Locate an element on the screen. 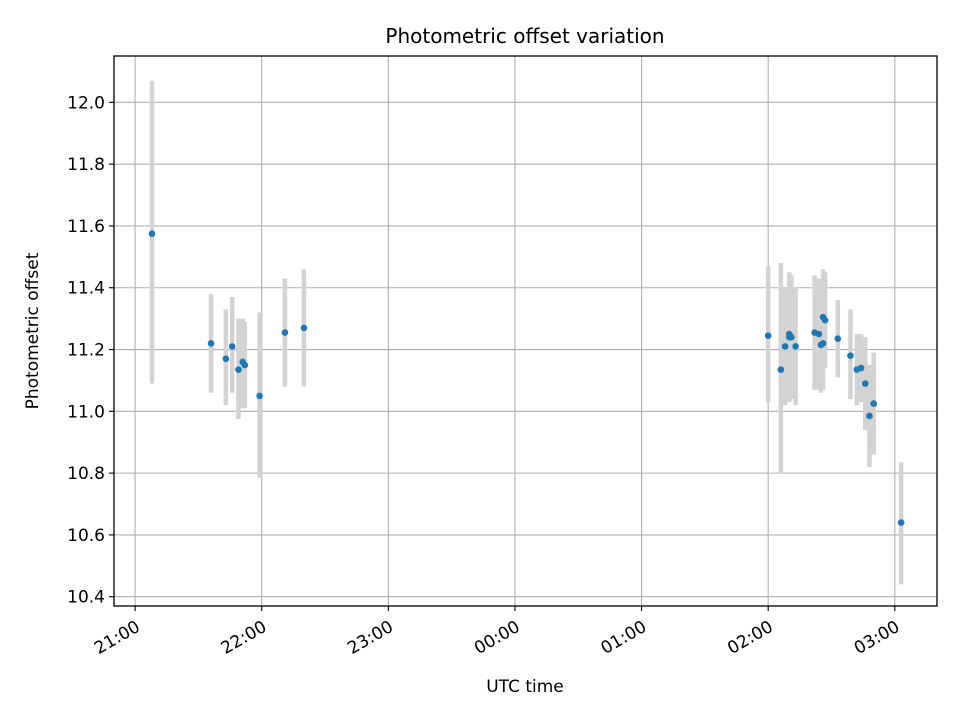  y-tick-label: 11.0 is located at coordinates (86, 412).